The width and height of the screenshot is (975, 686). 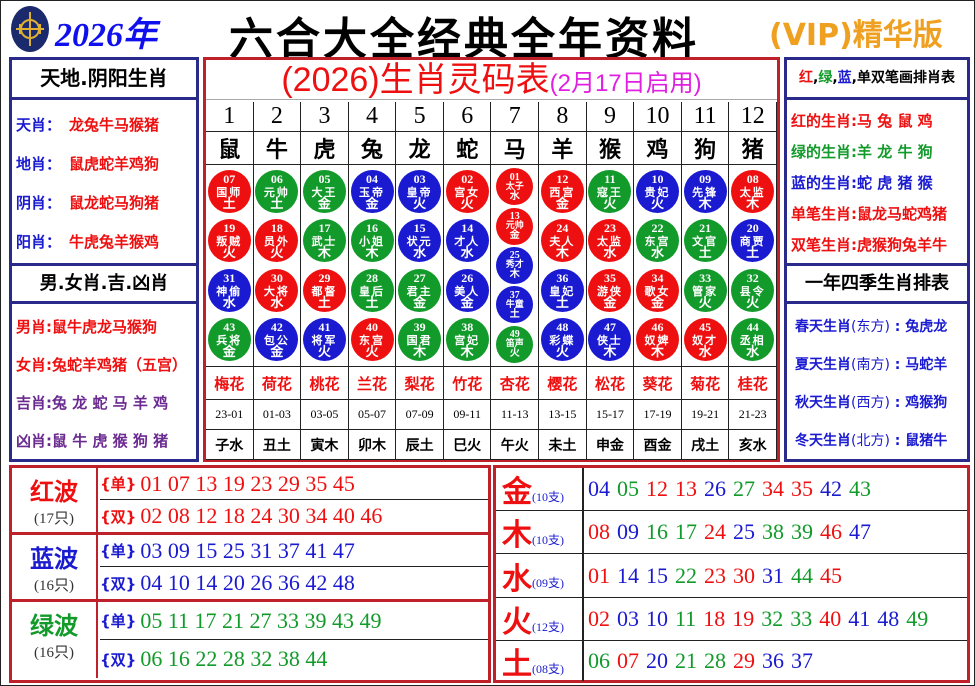 I want to click on element-number: 31, so click(x=773, y=575).